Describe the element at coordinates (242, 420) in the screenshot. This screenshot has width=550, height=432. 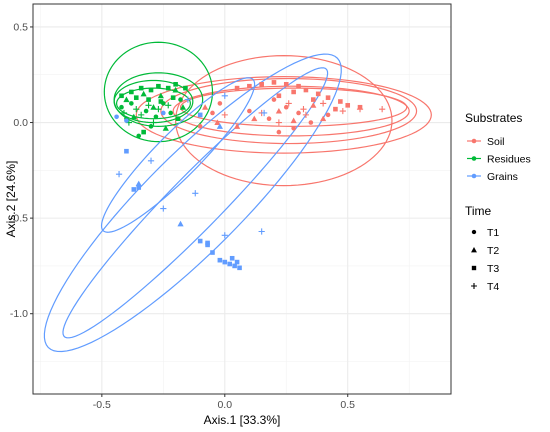
I see `x-axis-title: Axis.1 [33.3%]` at that location.